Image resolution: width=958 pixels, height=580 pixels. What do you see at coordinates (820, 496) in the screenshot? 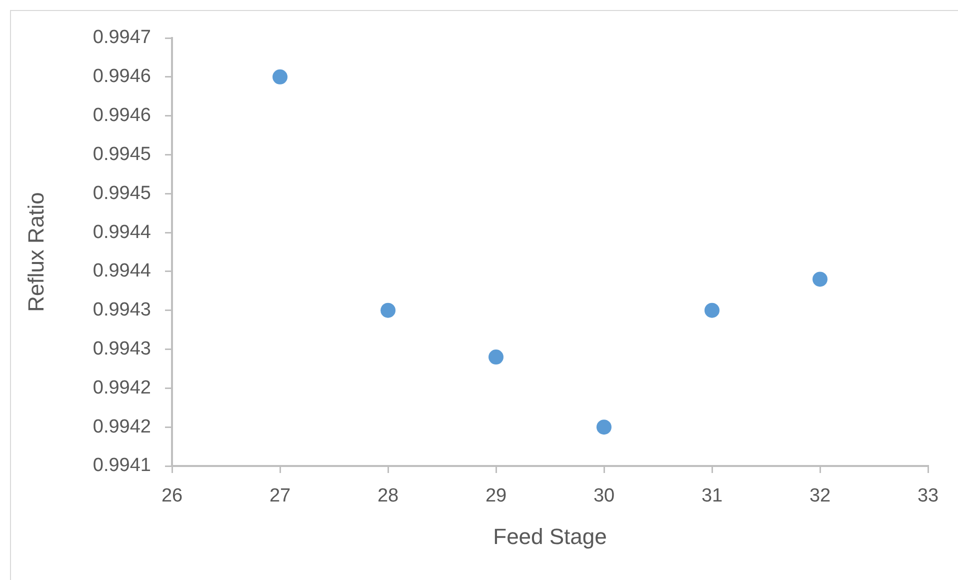
I see `x-tick-label: 32` at bounding box center [820, 496].